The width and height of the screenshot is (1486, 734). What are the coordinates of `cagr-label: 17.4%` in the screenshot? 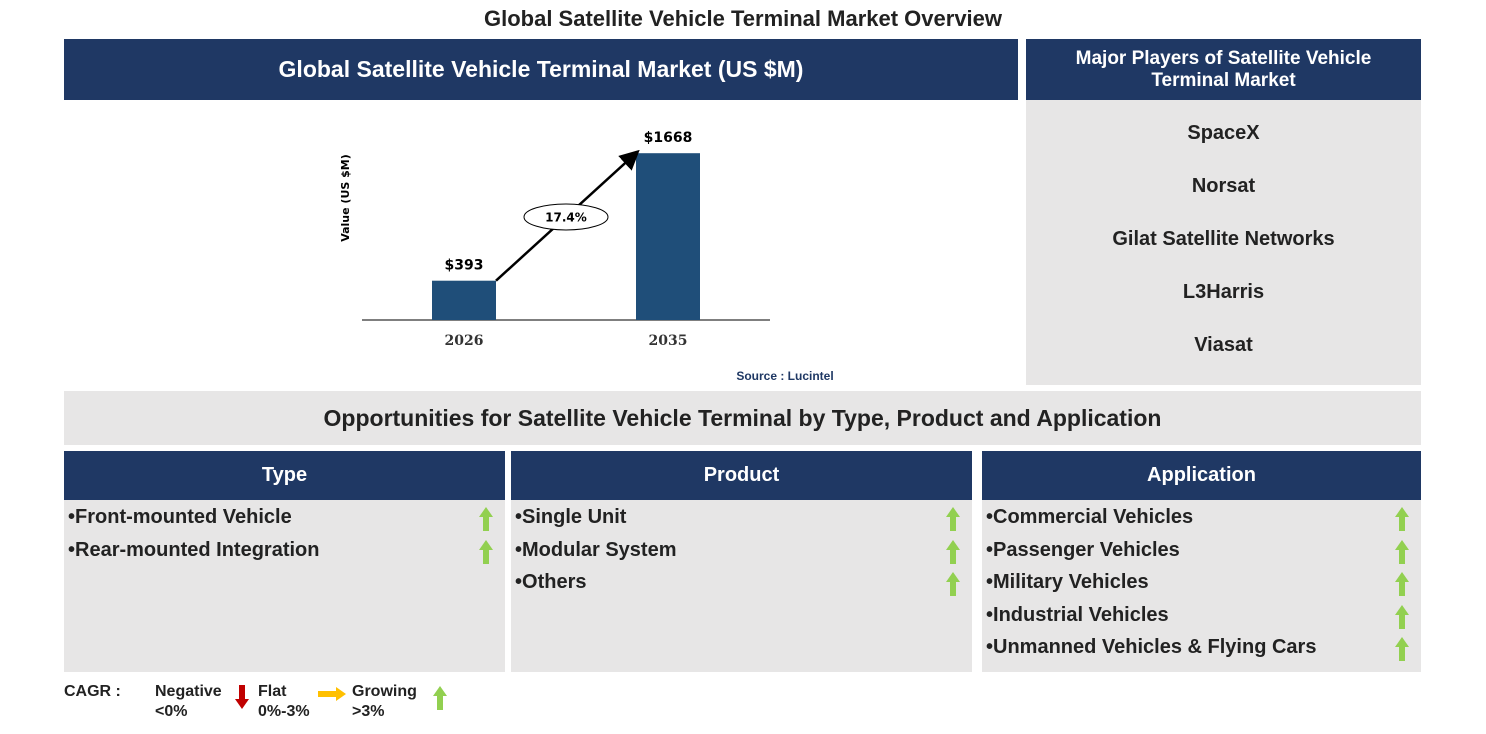 It's located at (566, 217).